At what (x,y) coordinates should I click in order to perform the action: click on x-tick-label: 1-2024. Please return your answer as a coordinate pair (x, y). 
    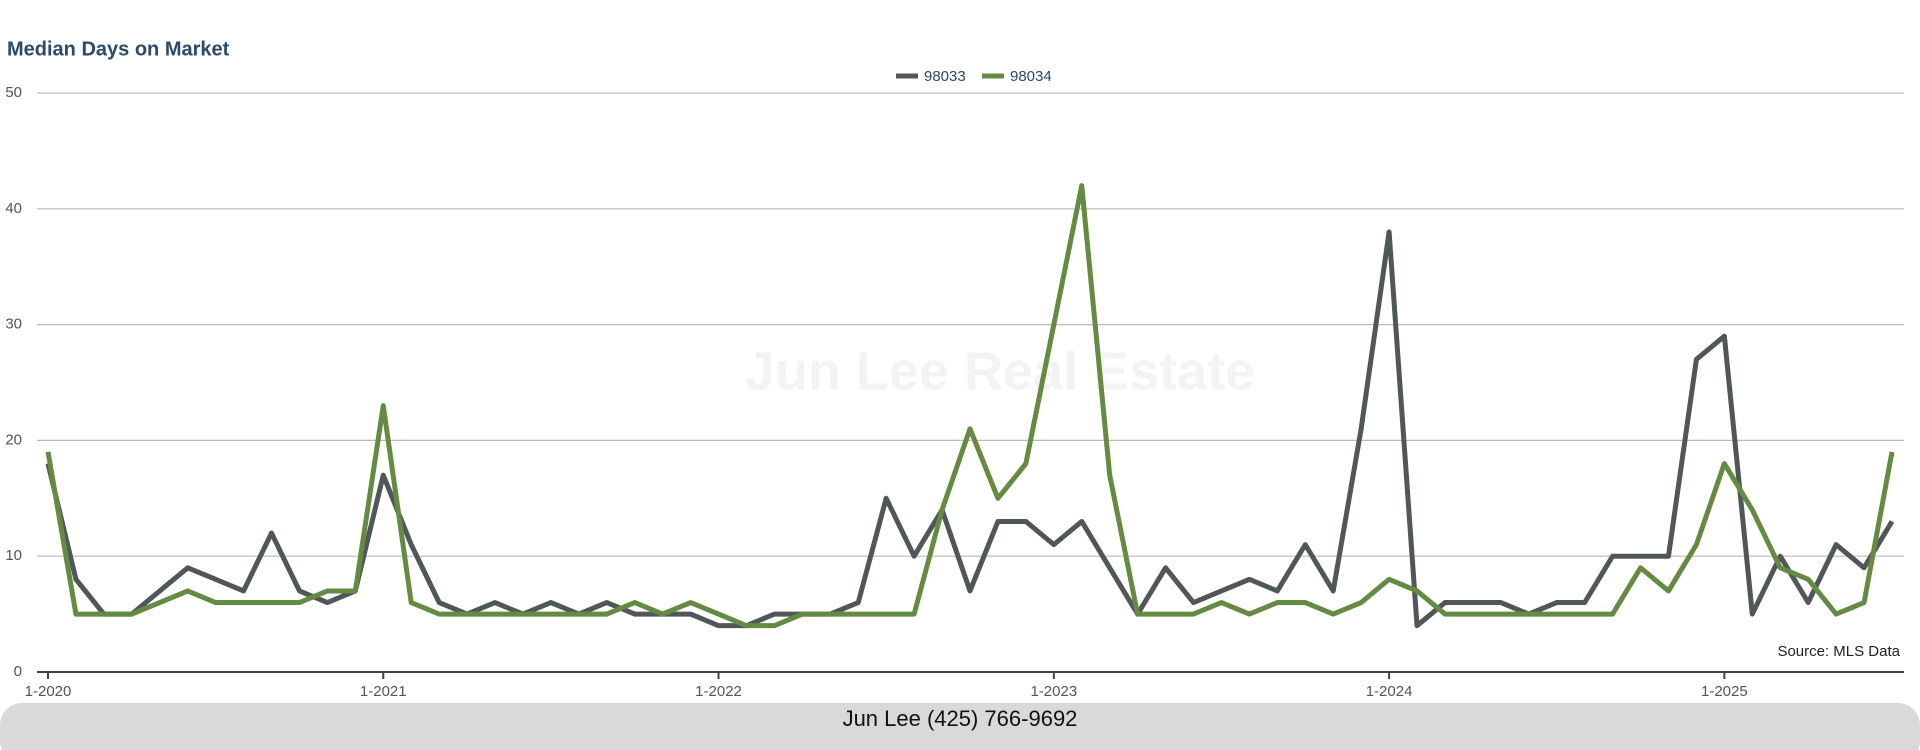
    Looking at the image, I should click on (1389, 691).